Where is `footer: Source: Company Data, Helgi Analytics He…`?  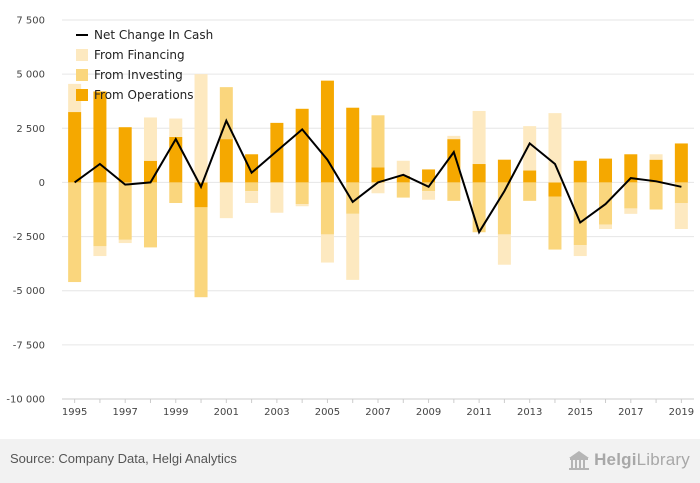 footer: Source: Company Data, Helgi Analytics He… is located at coordinates (350, 461).